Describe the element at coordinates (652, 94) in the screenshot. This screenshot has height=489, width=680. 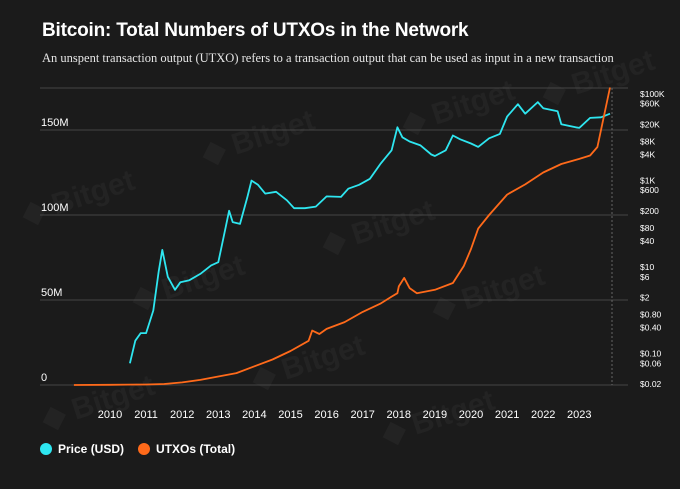
I see `y-right-tick-label: $100K` at that location.